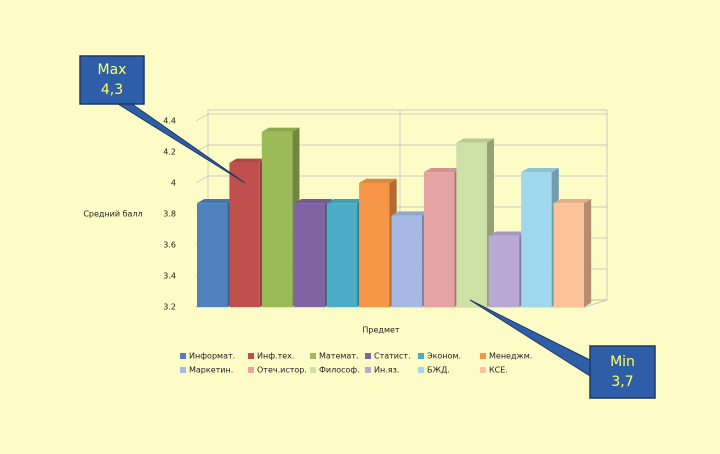 The image size is (720, 454). Describe the element at coordinates (282, 370) in the screenshot. I see `legend-label: Отеч.истор.` at that location.